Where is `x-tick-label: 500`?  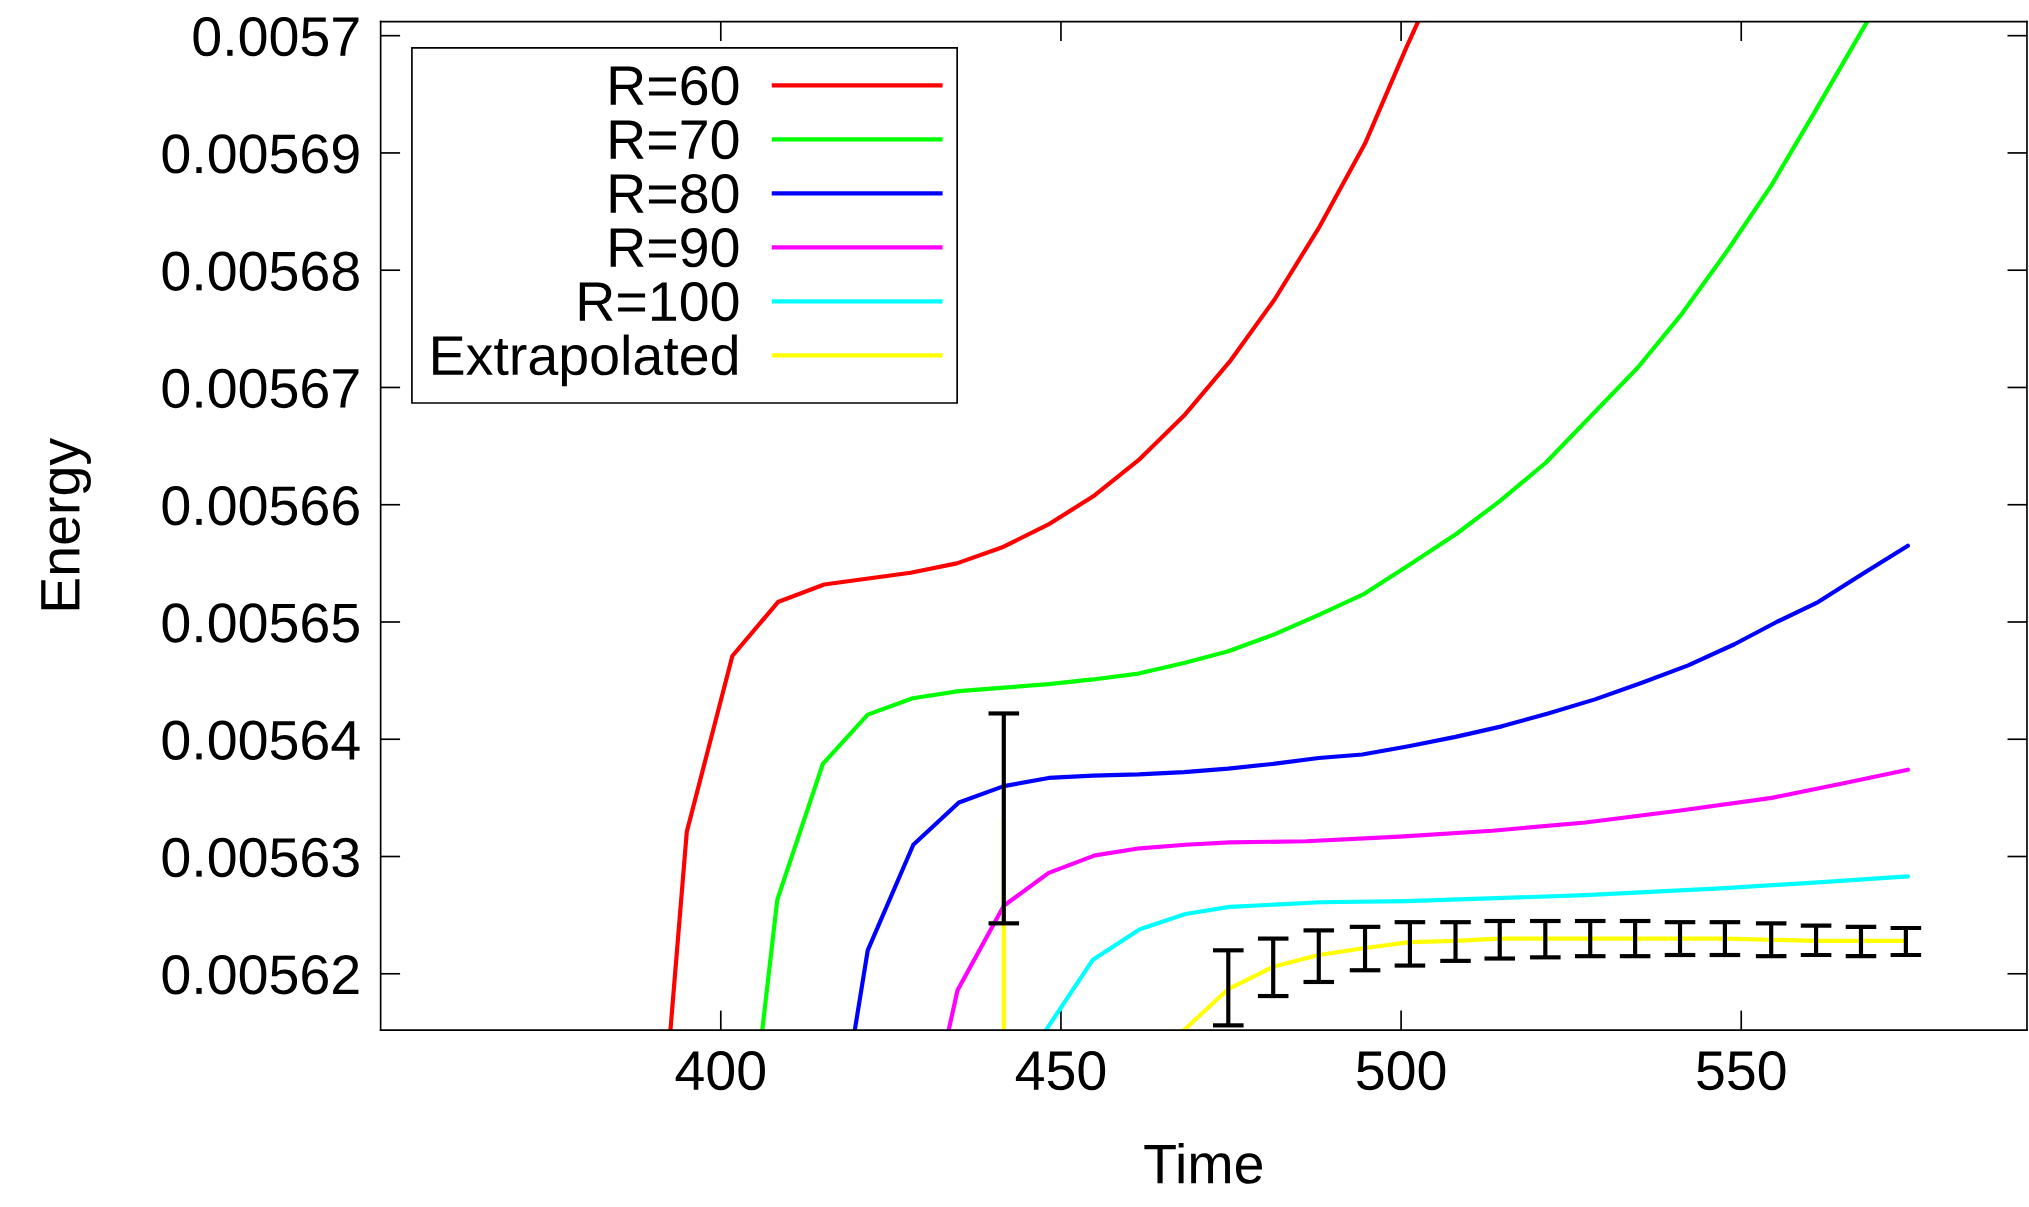
x-tick-label: 500 is located at coordinates (1401, 1070).